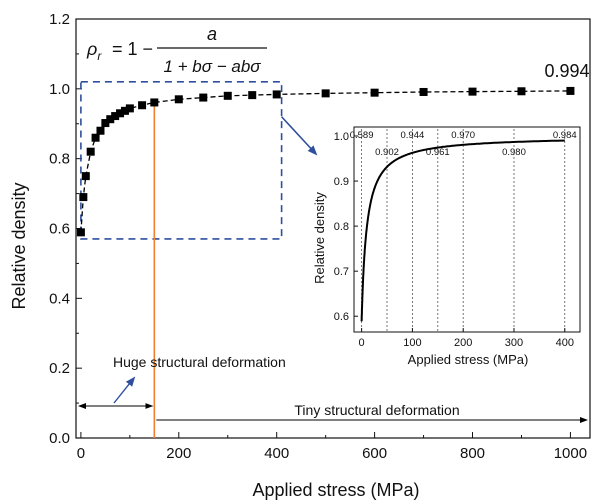 The width and height of the screenshot is (596, 500). Describe the element at coordinates (341, 272) in the screenshot. I see `inset-y-tick-label: 0.7` at that location.